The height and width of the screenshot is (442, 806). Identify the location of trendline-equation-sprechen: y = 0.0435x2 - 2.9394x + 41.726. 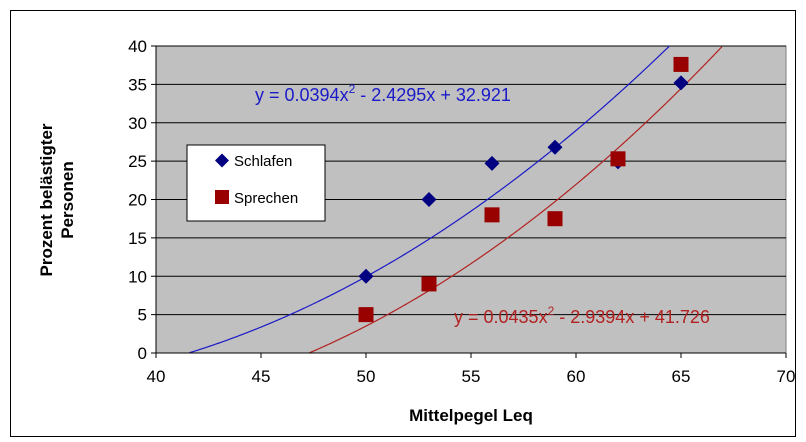
(582, 315).